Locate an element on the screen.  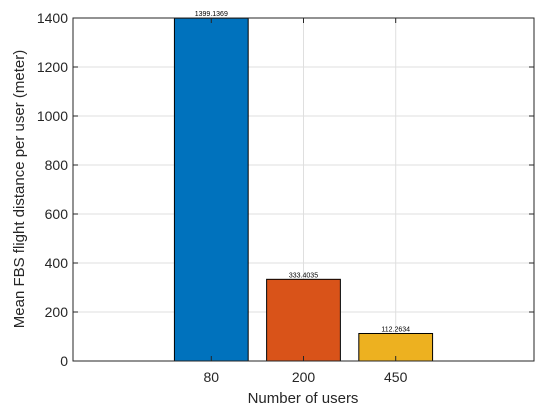
y-tick-label: 1200 is located at coordinates (52, 67).